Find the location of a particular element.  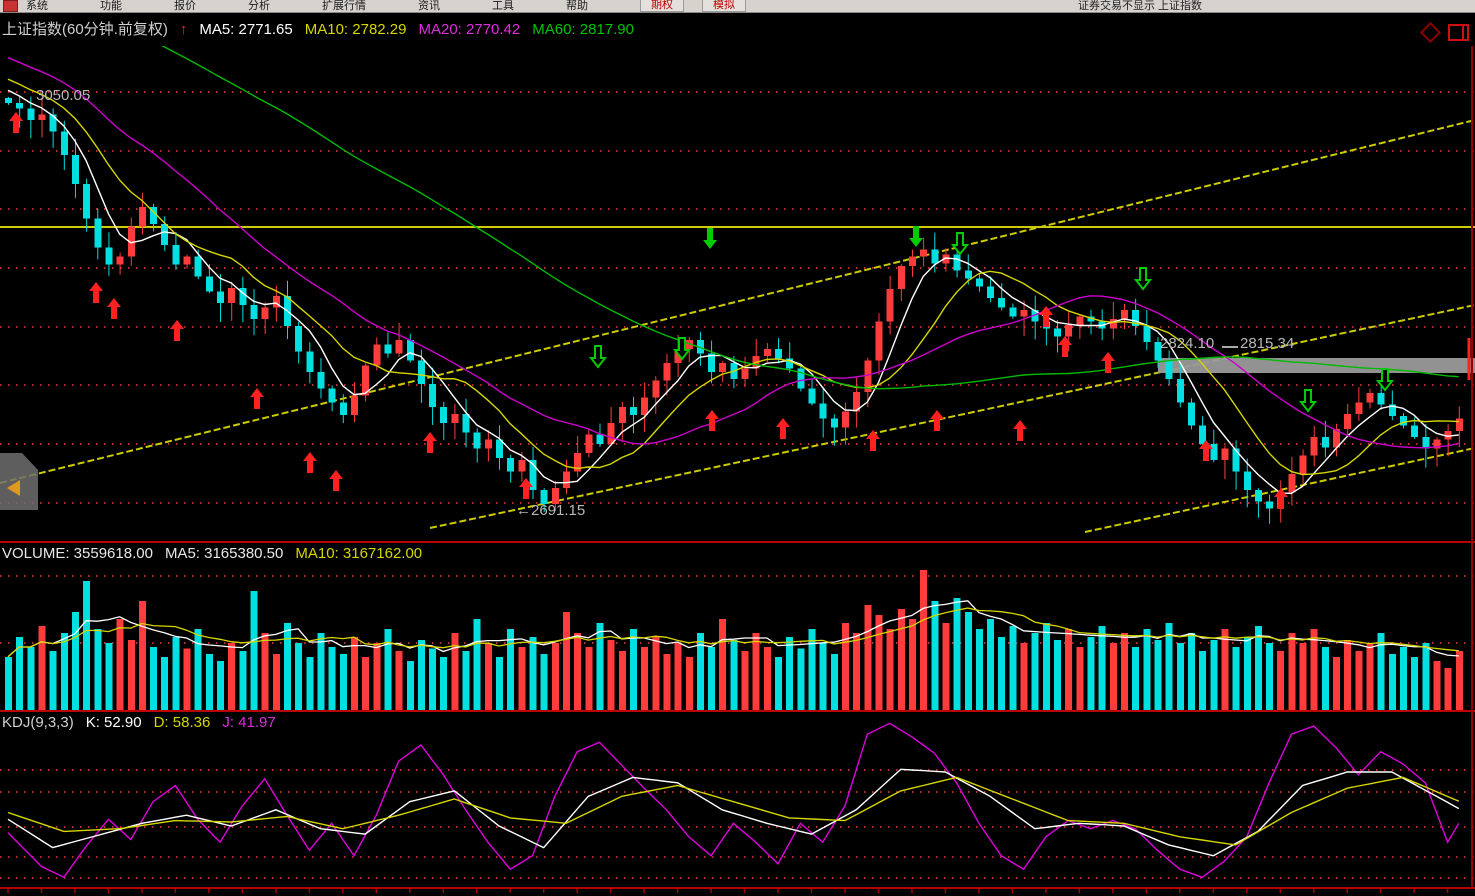

kdj-legend-3: J: 41.97 is located at coordinates (249, 722).